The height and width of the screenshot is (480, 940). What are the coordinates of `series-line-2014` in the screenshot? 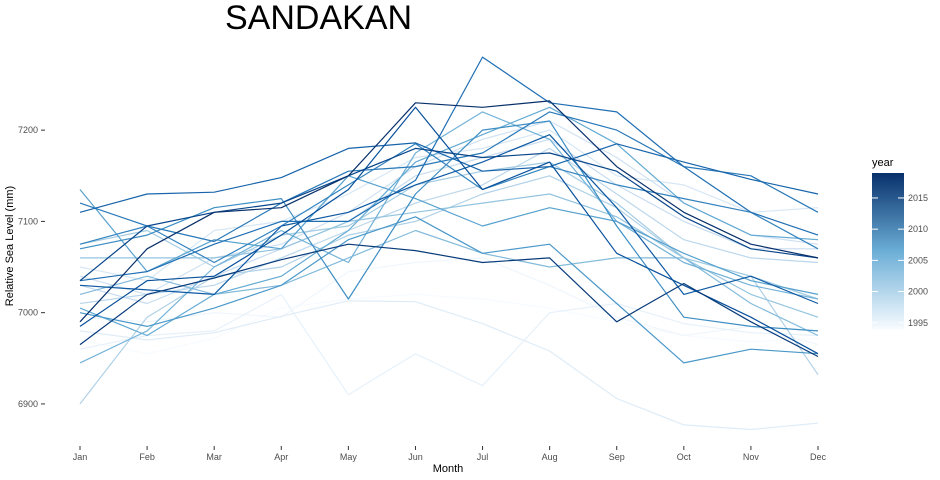 It's located at (449, 177).